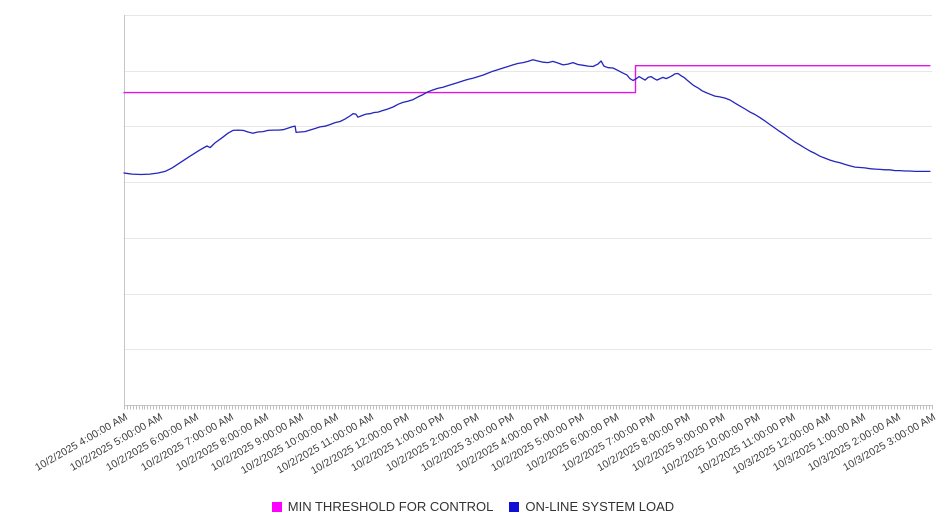 This screenshot has width=946, height=526. What do you see at coordinates (527, 79) in the screenshot?
I see `series-min-threshold-line` at bounding box center [527, 79].